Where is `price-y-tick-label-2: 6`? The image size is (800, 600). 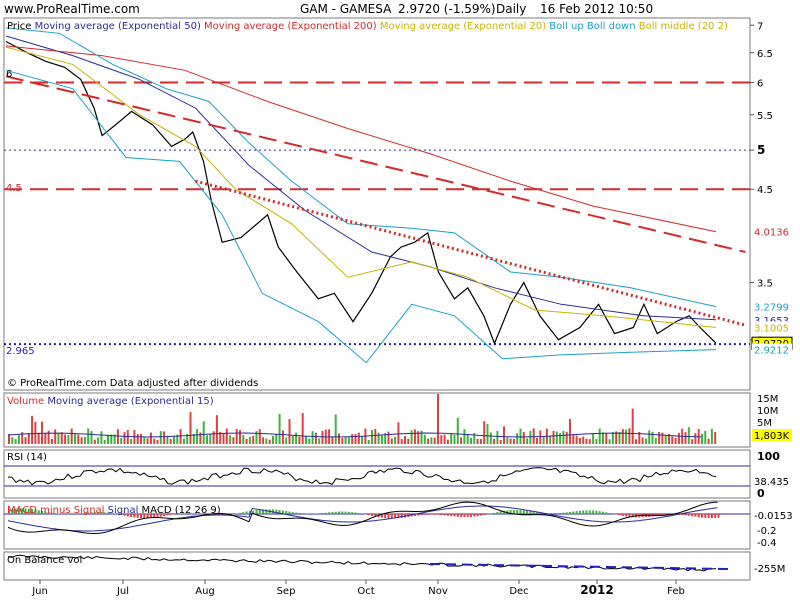
price-y-tick-label-2: 6 is located at coordinates (760, 83).